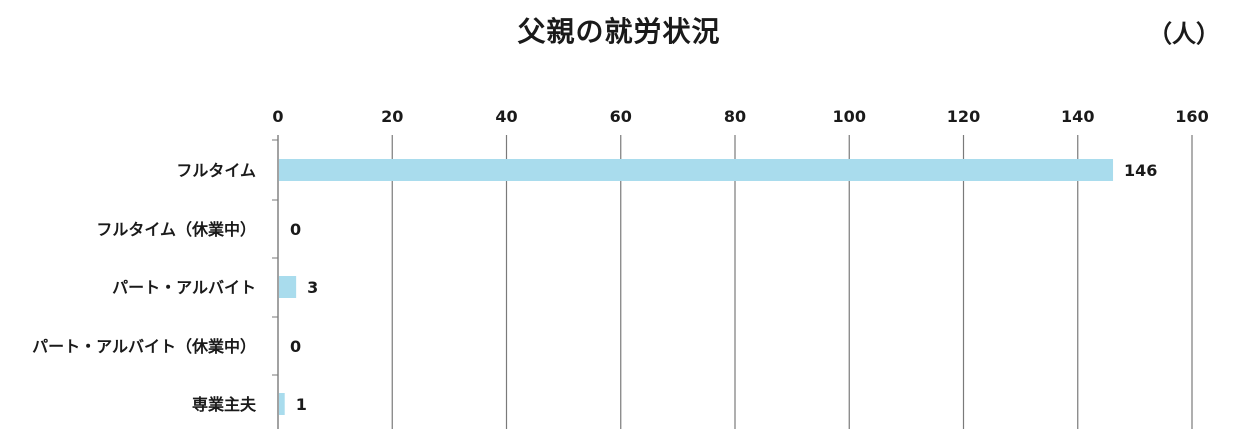 The height and width of the screenshot is (429, 1238). I want to click on unit-label: （人）, so click(1184, 34).